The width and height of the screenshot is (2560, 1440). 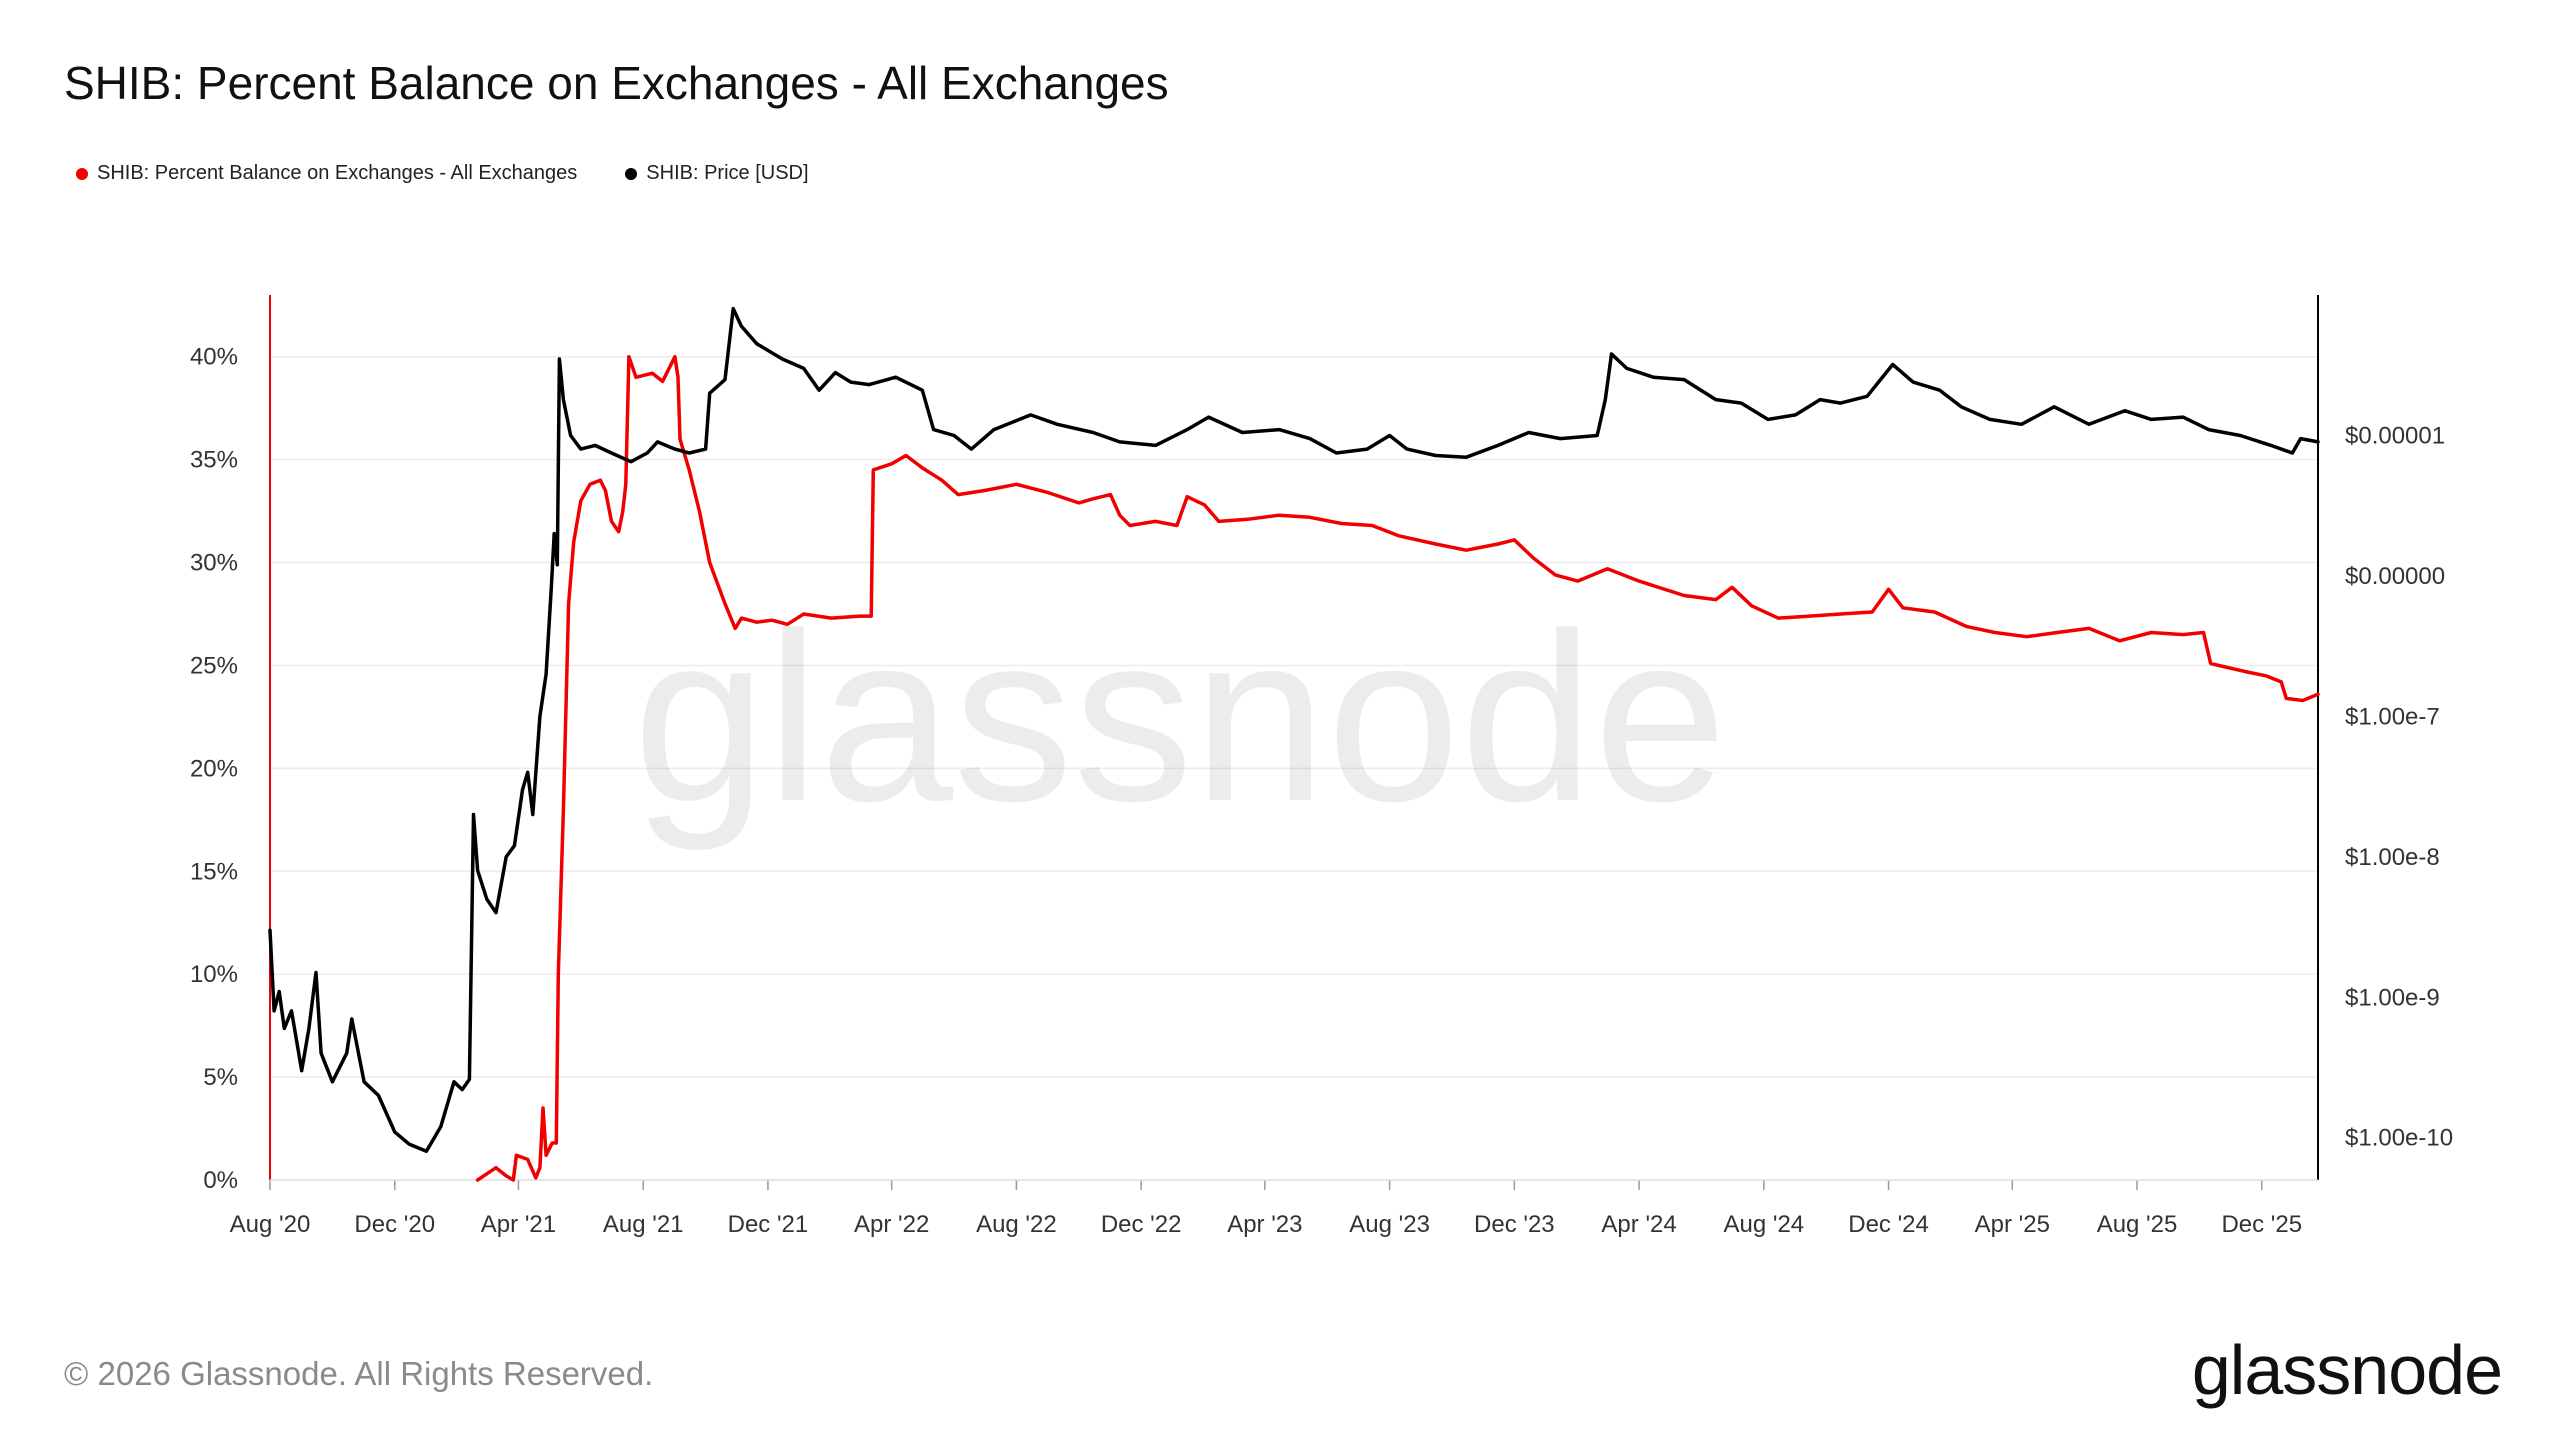 What do you see at coordinates (214, 974) in the screenshot?
I see `y-left-tick-label: 10%` at bounding box center [214, 974].